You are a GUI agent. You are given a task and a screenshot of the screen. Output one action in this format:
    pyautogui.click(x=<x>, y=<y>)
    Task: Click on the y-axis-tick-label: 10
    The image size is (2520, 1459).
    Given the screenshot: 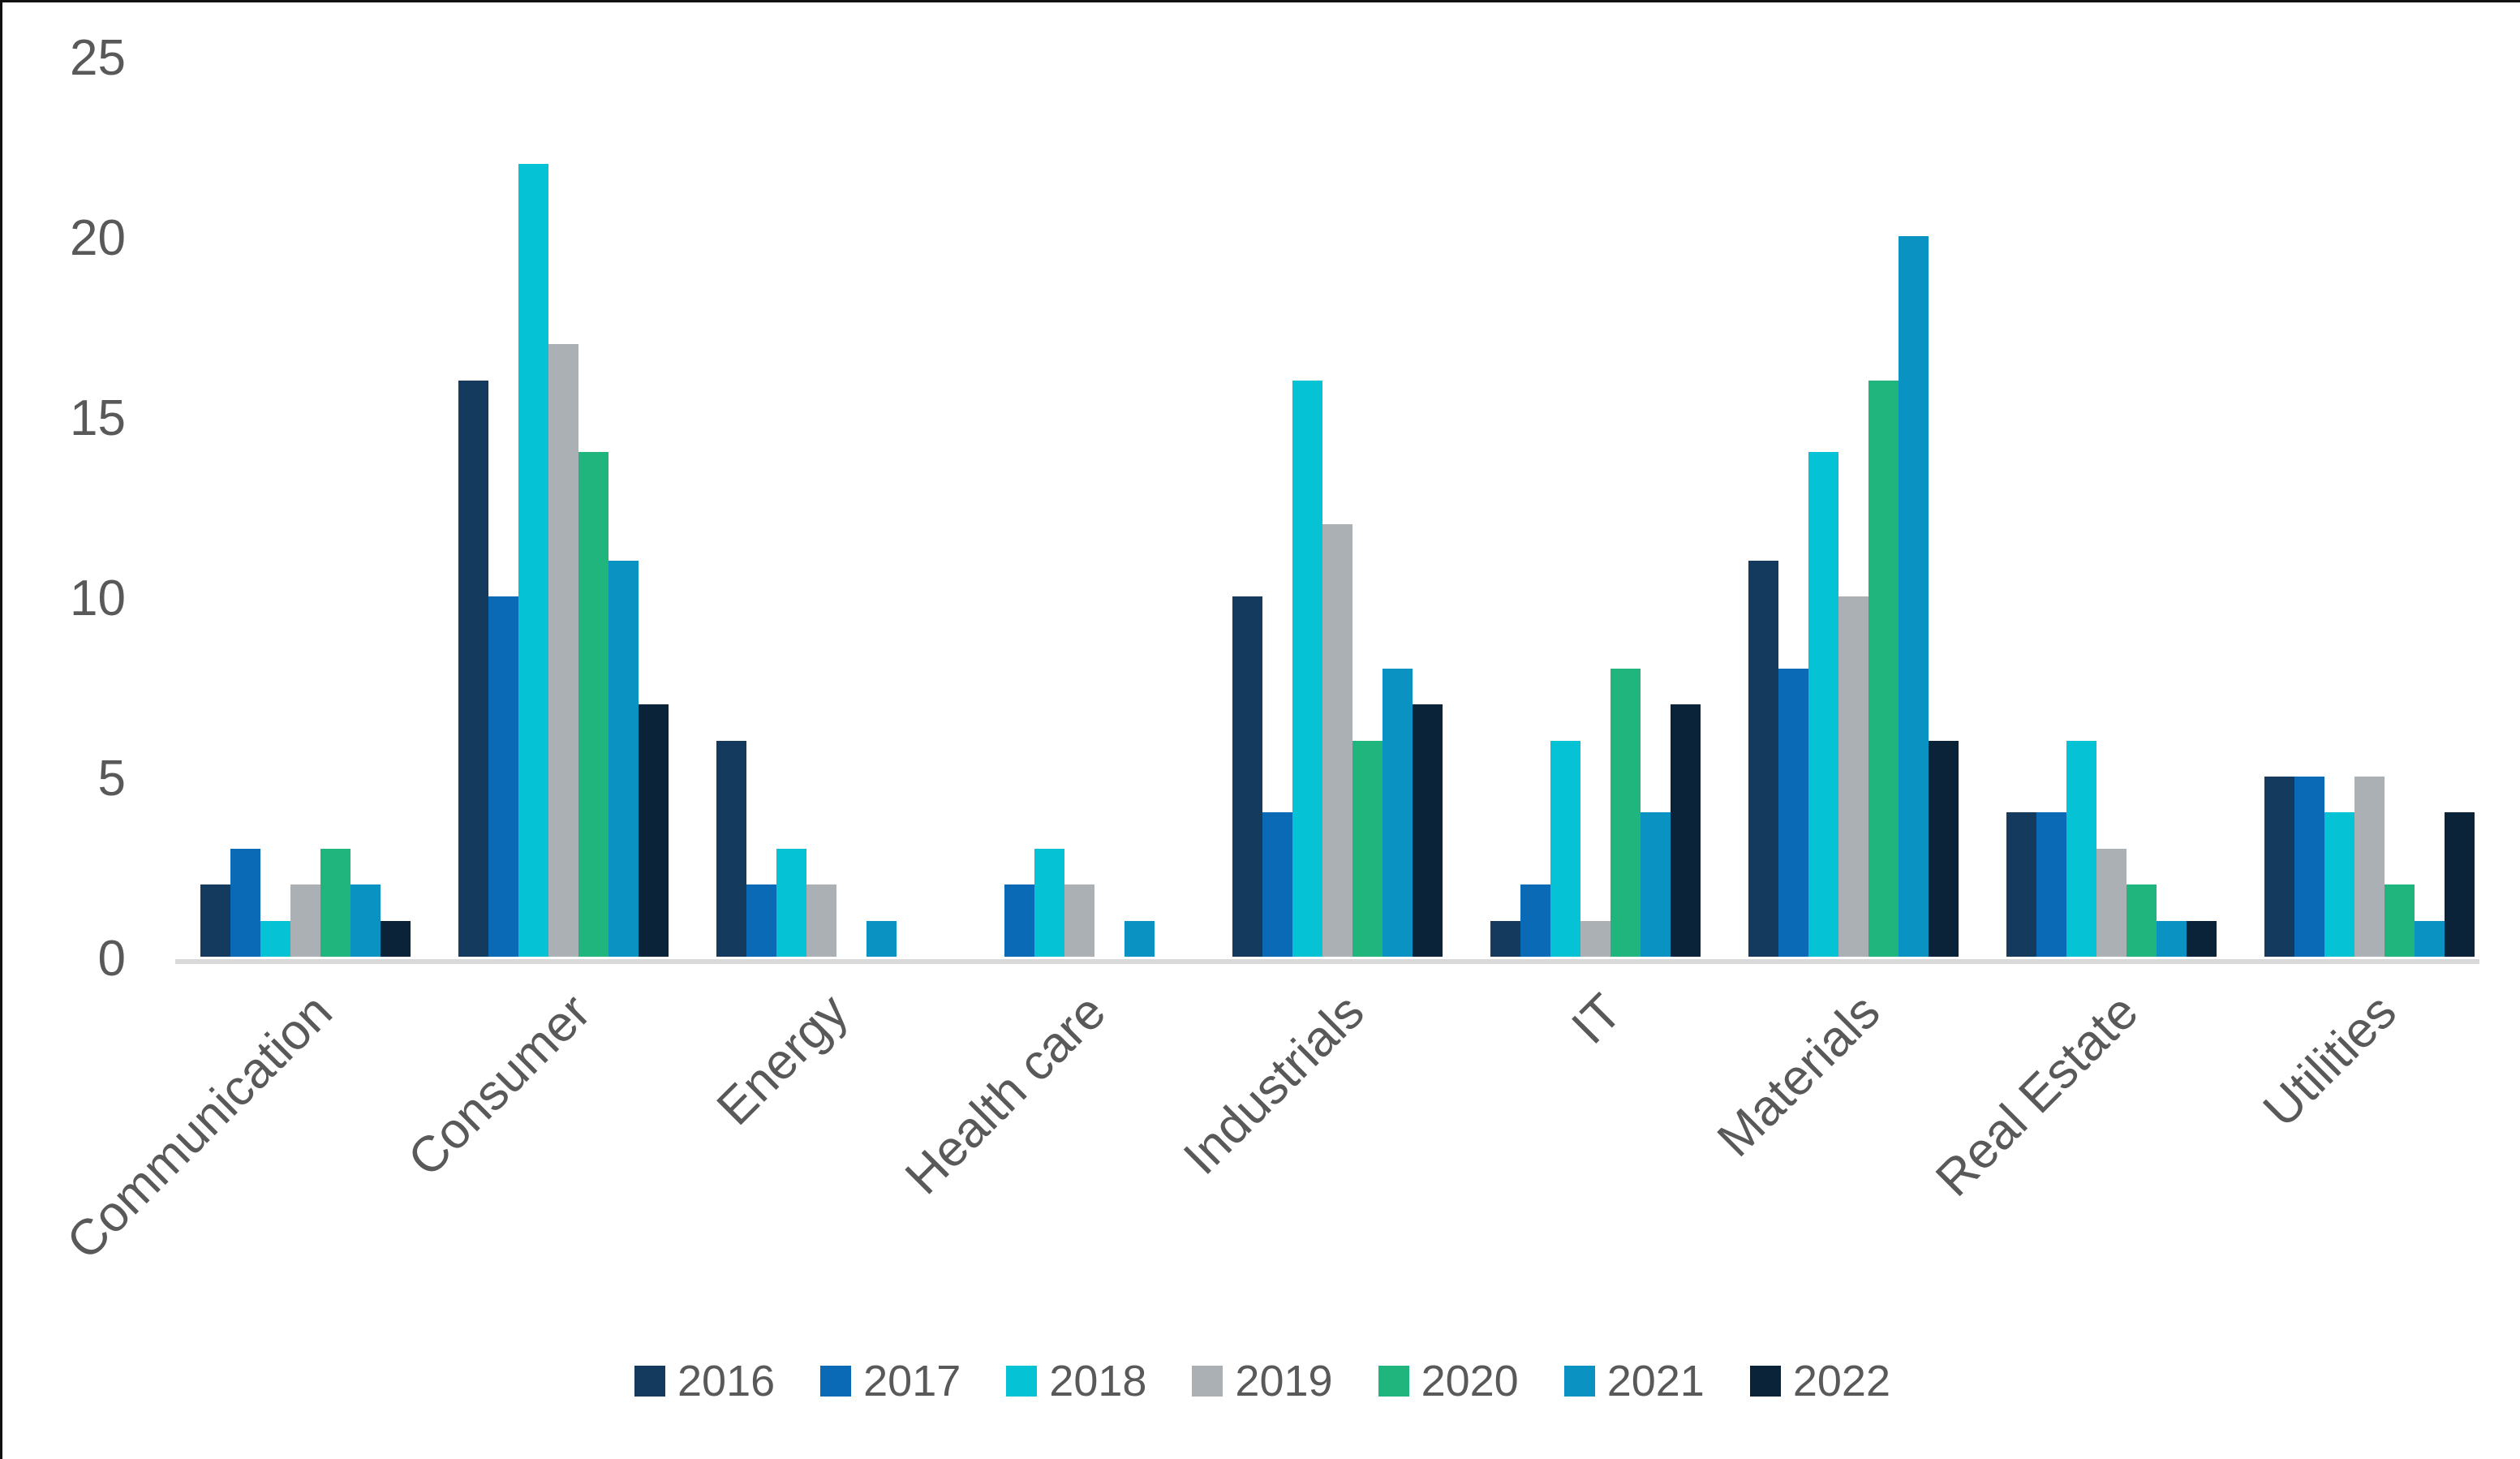 What is the action you would take?
    pyautogui.click(x=98, y=598)
    